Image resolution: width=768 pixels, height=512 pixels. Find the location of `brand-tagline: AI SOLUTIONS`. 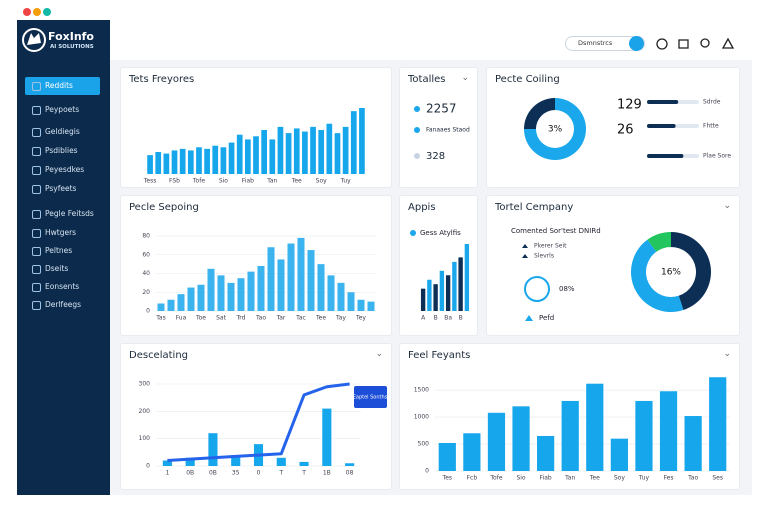

brand-tagline: AI SOLUTIONS is located at coordinates (72, 47).